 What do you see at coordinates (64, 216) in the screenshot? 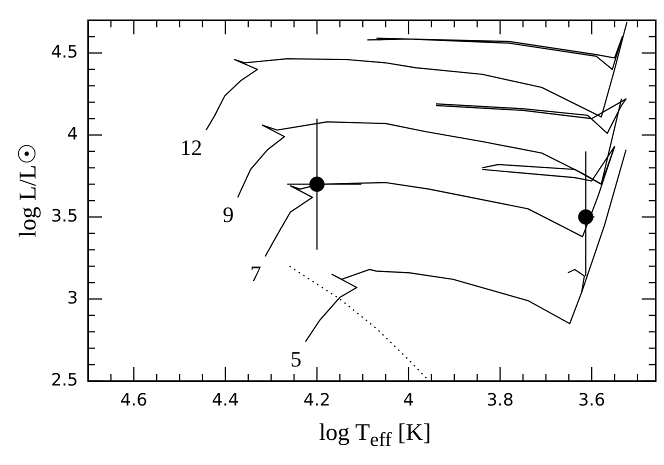
I see `y-tick-label: 3.5` at bounding box center [64, 216].